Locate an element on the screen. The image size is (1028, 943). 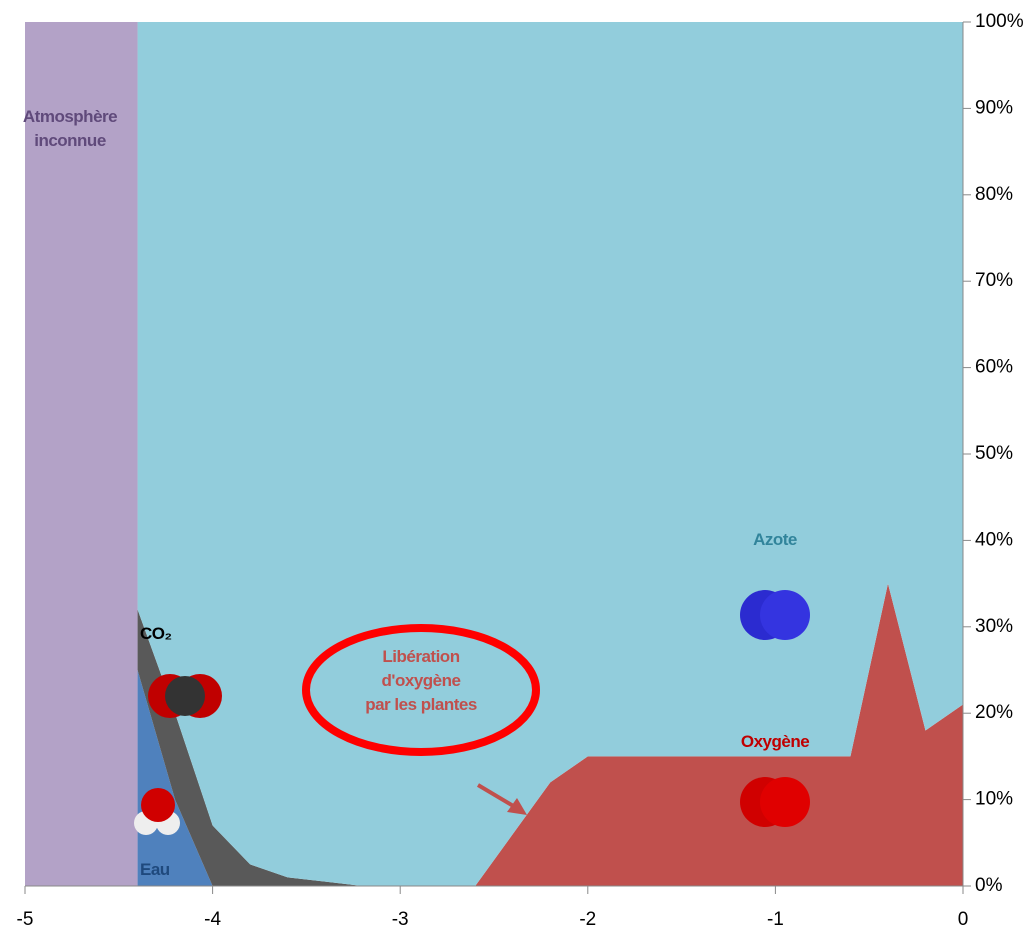
series-label: Atmosphère inconnue is located at coordinates (70, 128).